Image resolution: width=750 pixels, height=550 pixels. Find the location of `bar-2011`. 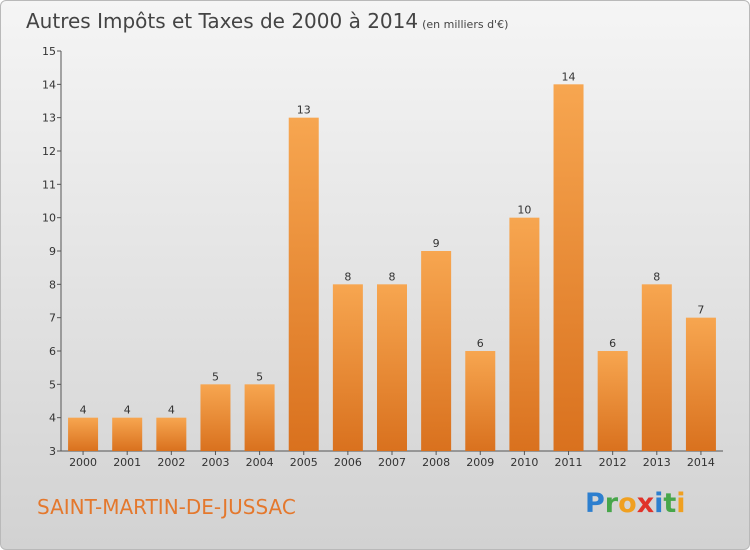

bar-2011 is located at coordinates (568, 267).